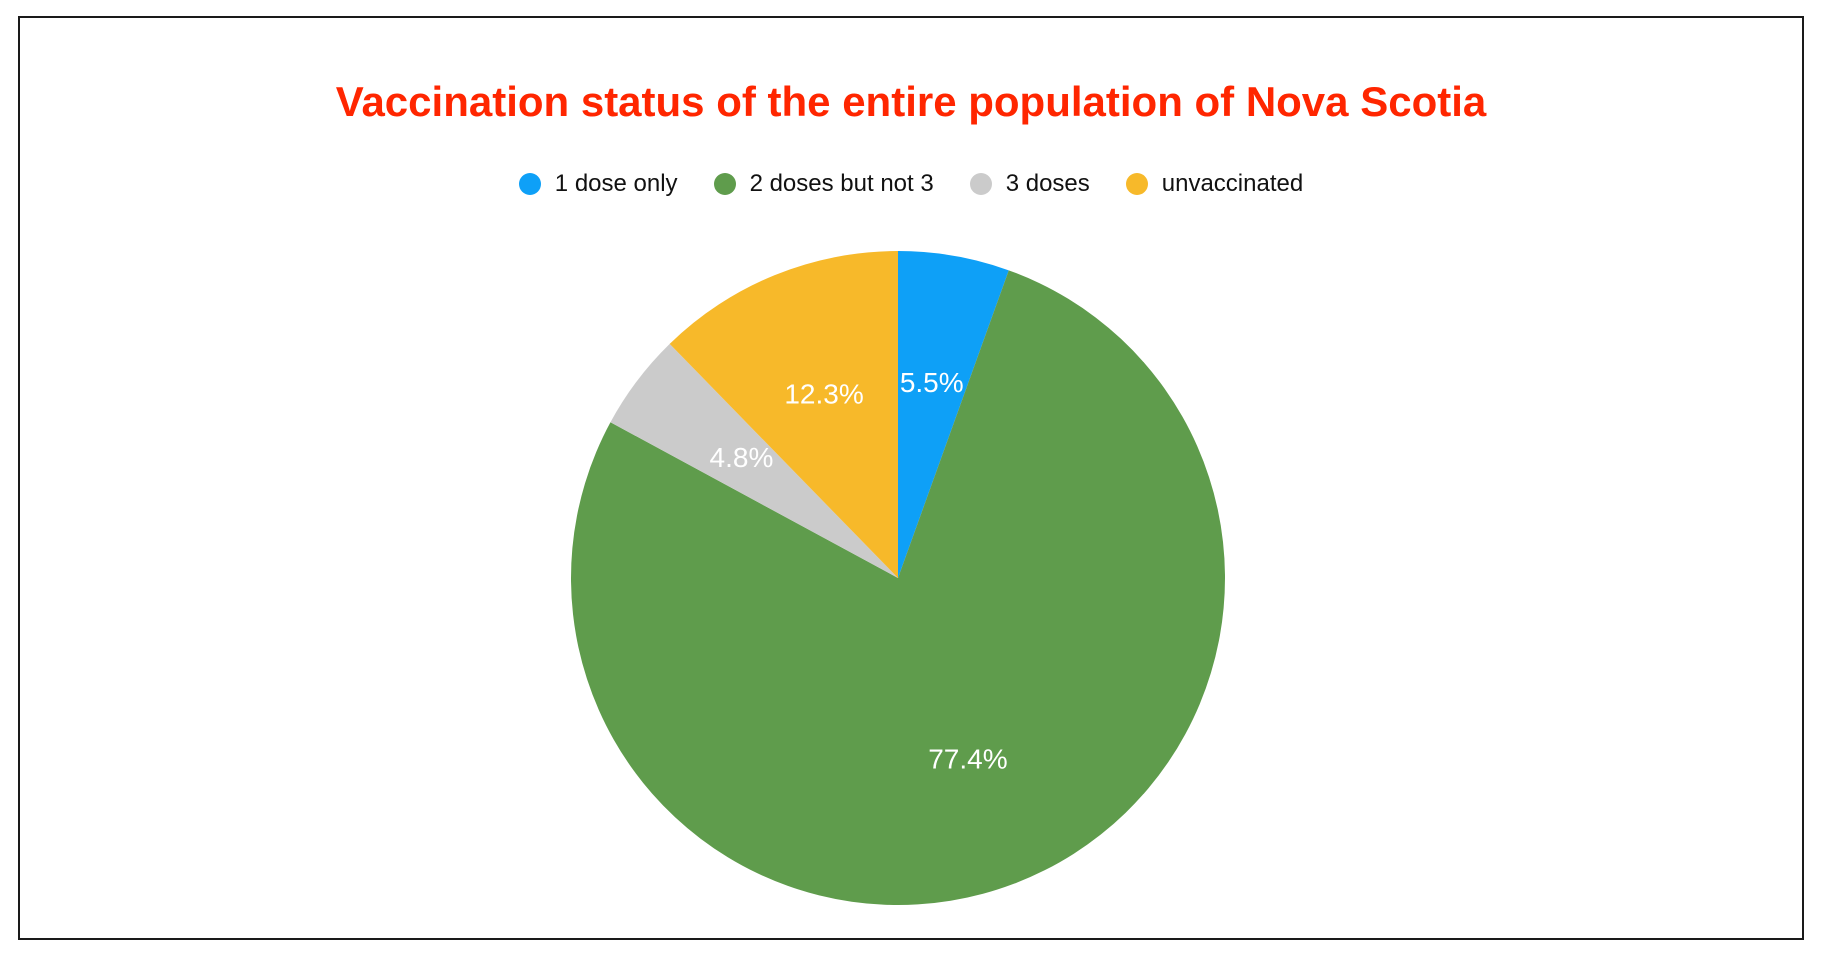 The width and height of the screenshot is (1822, 958). I want to click on legend-label-unvaccinated: unvaccinated, so click(1232, 183).